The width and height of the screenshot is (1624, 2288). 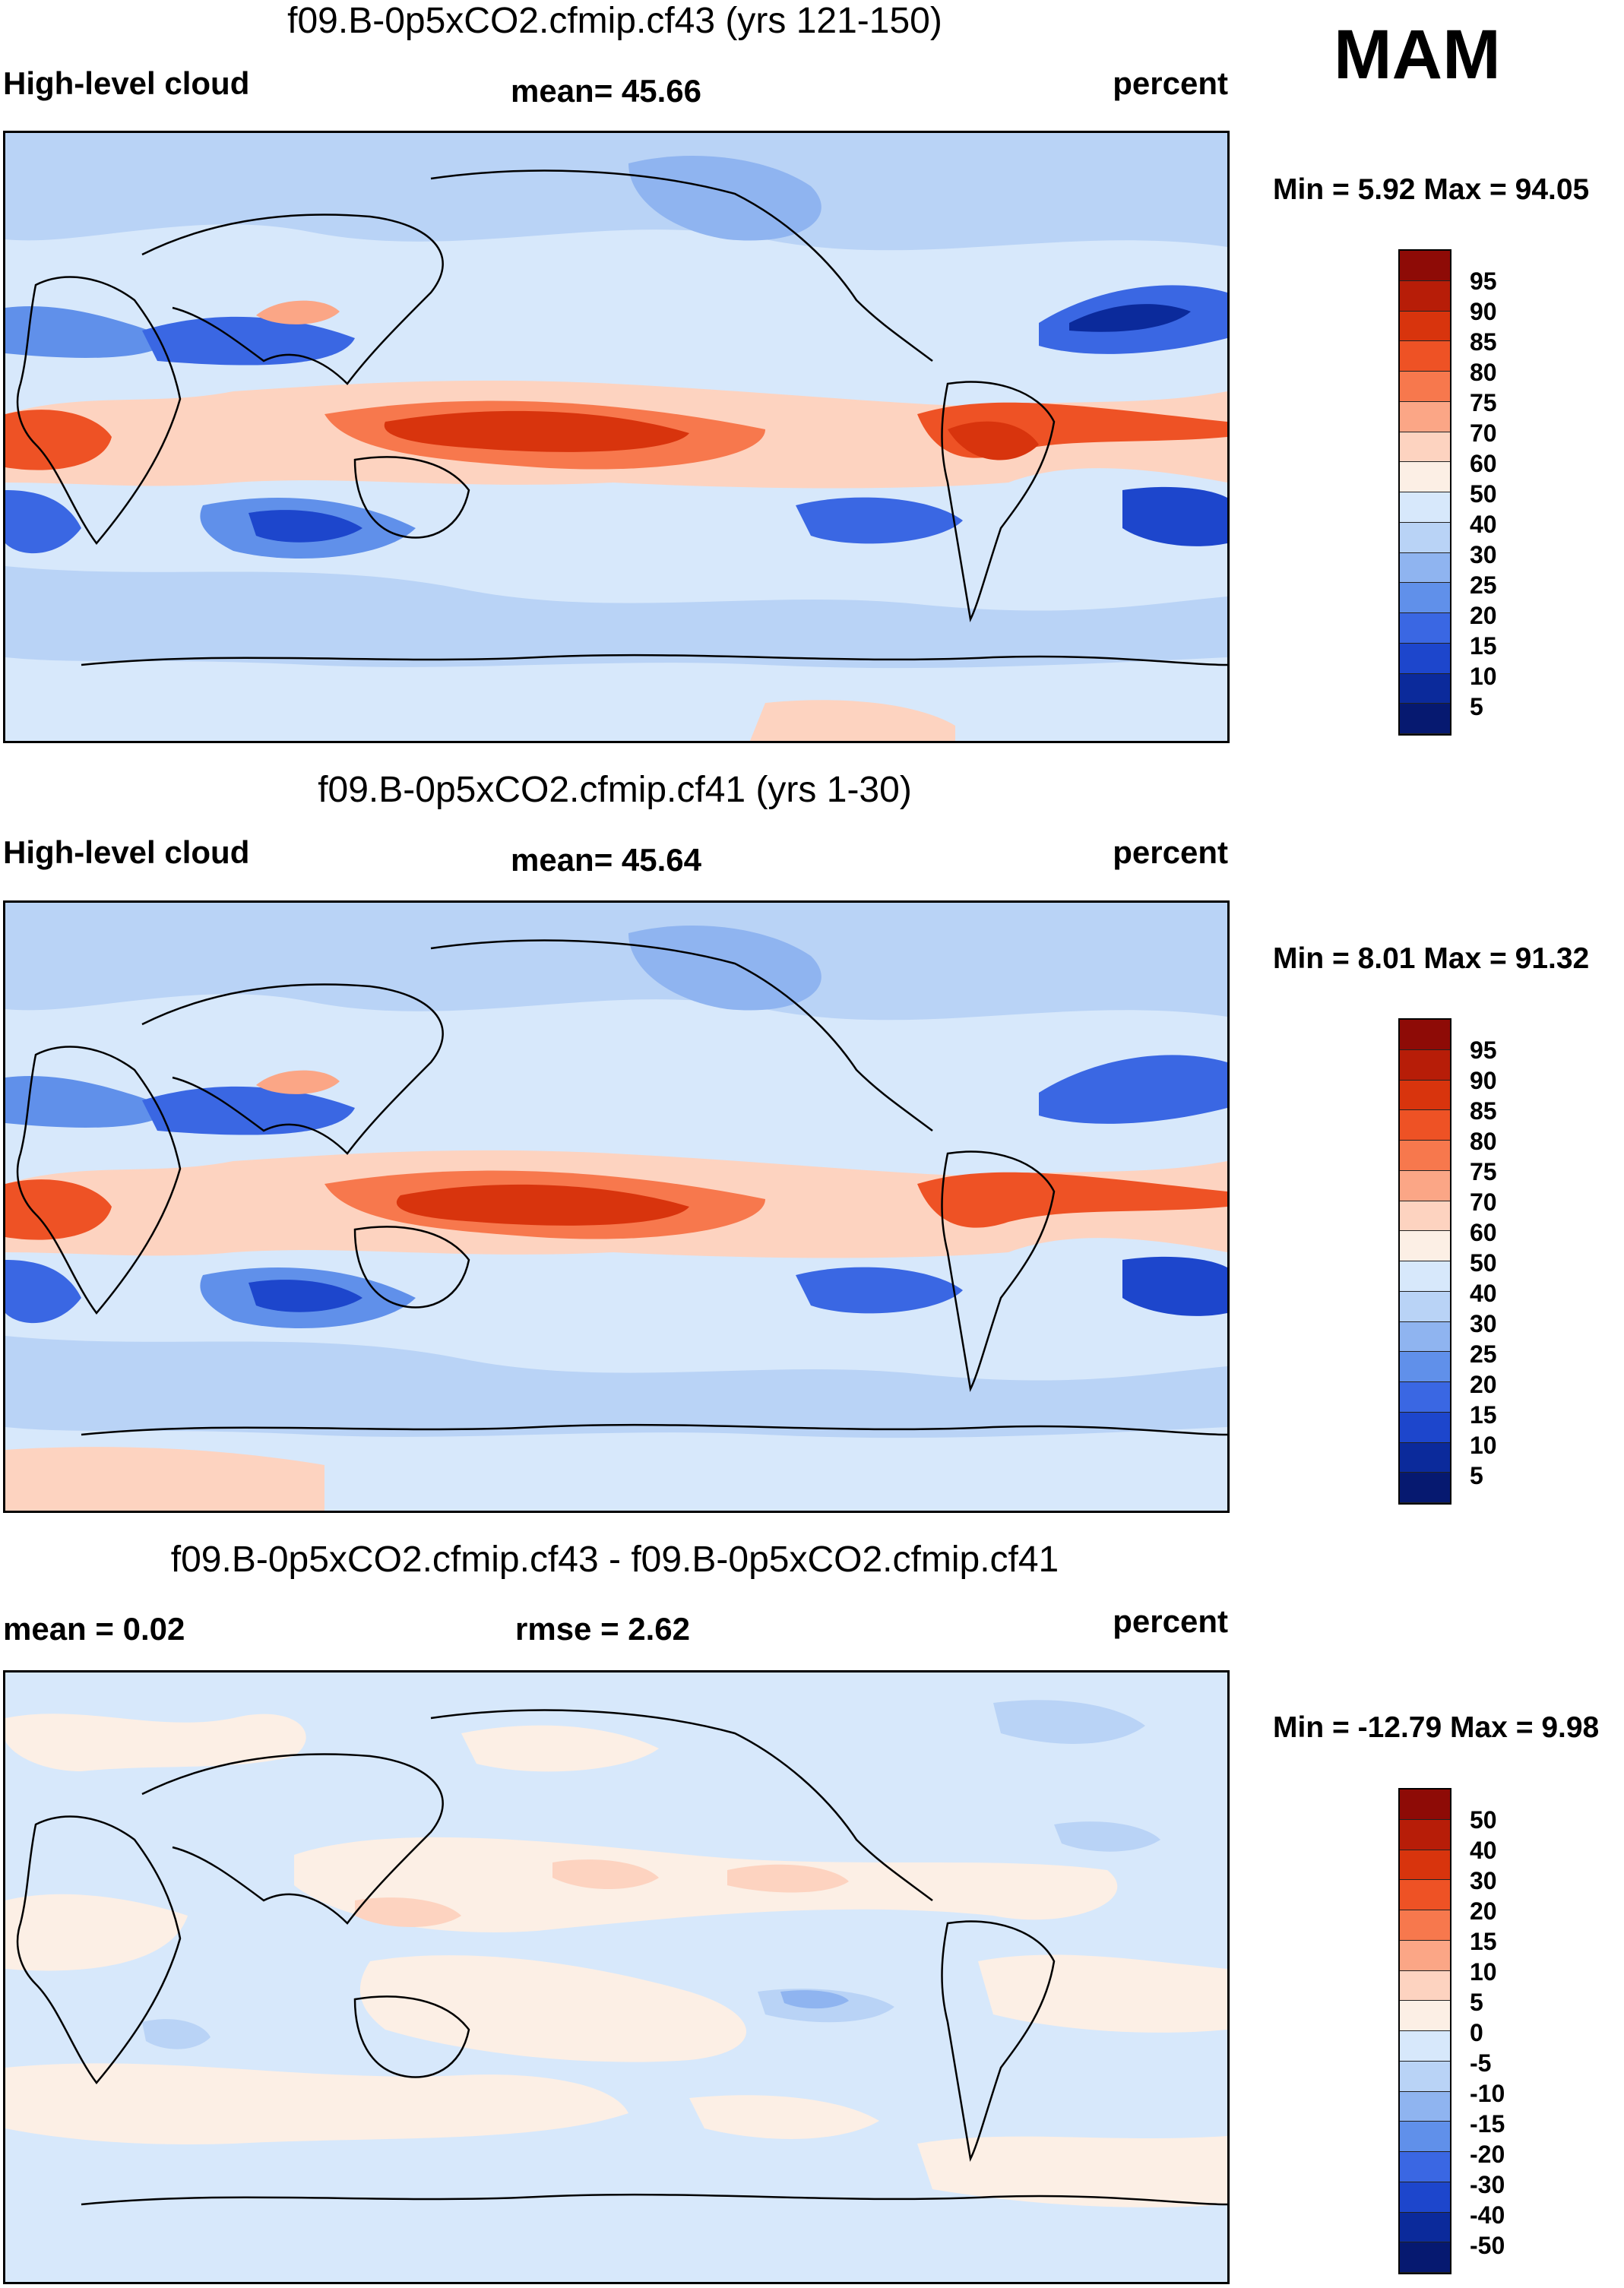 I want to click on panel2-units-label: percent, so click(x=1170, y=852).